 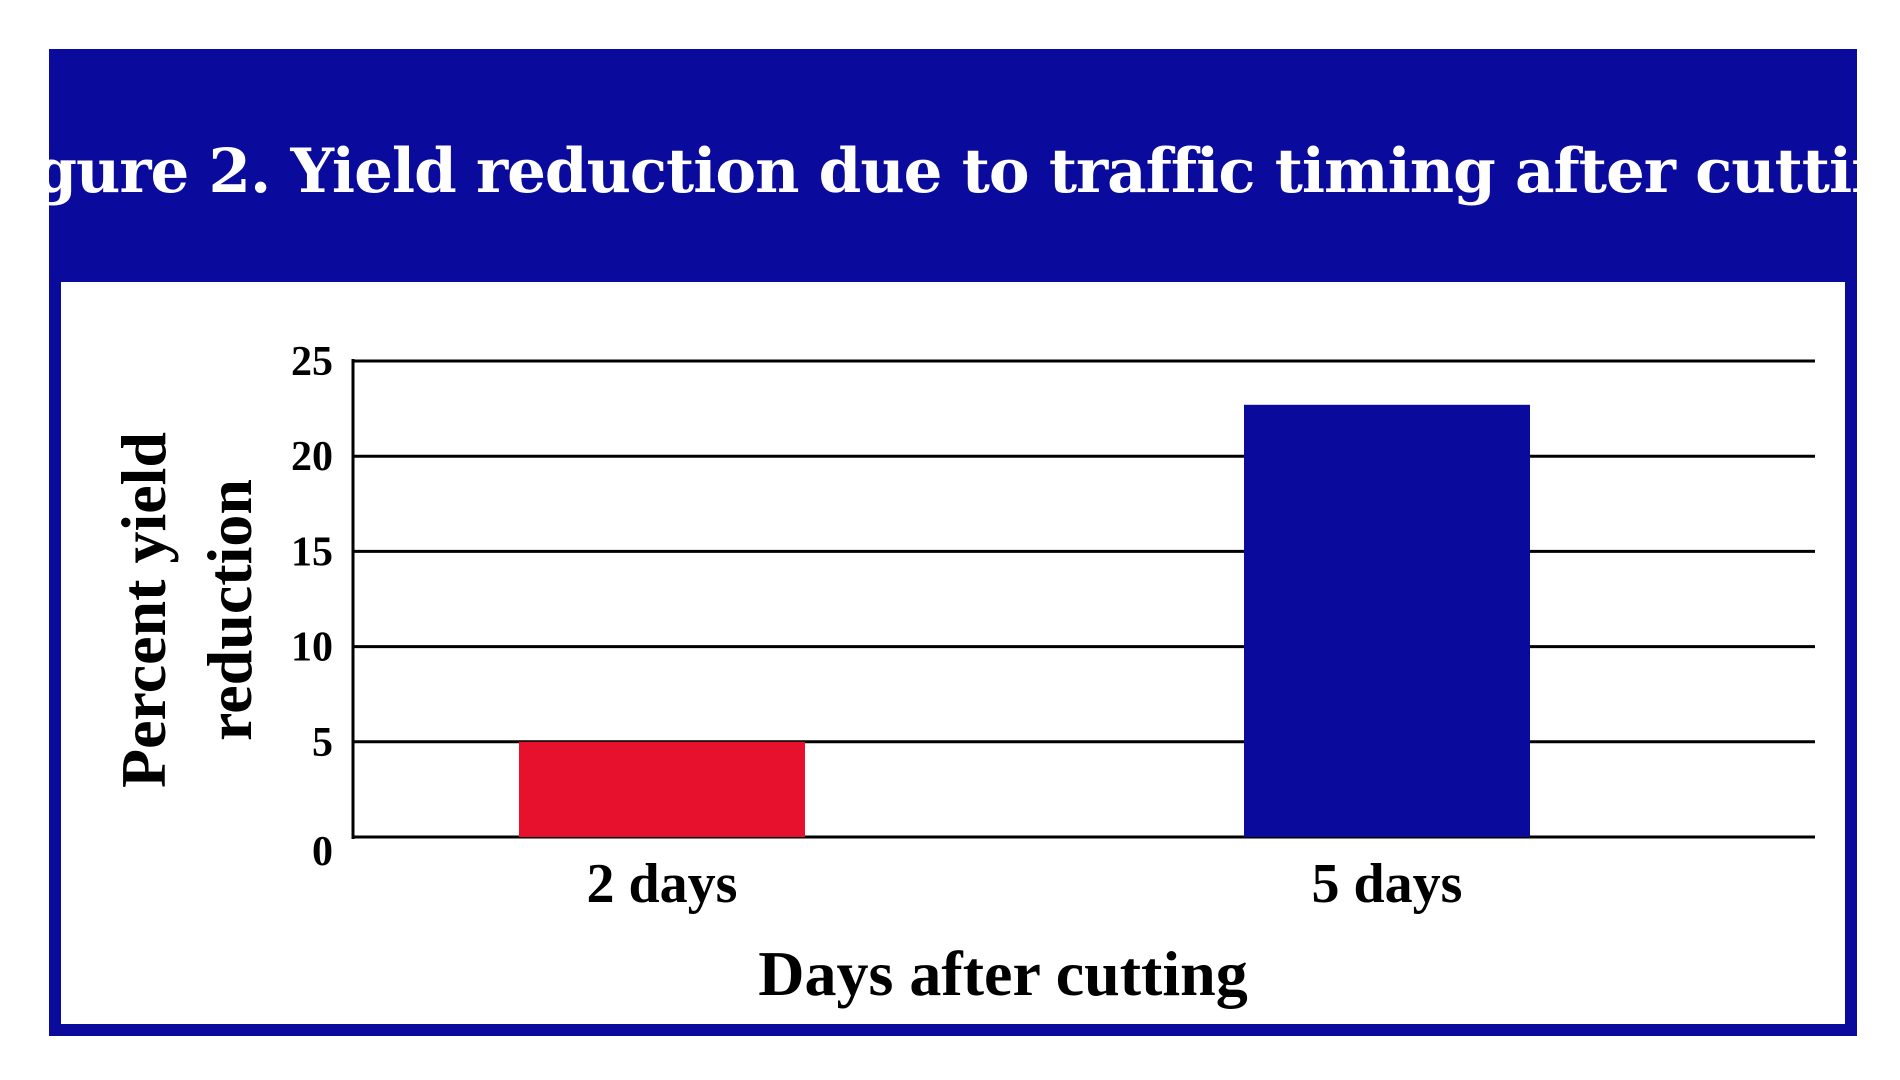 What do you see at coordinates (312, 607) in the screenshot?
I see `y-tick-labels: 0 5 10 15 20 25` at bounding box center [312, 607].